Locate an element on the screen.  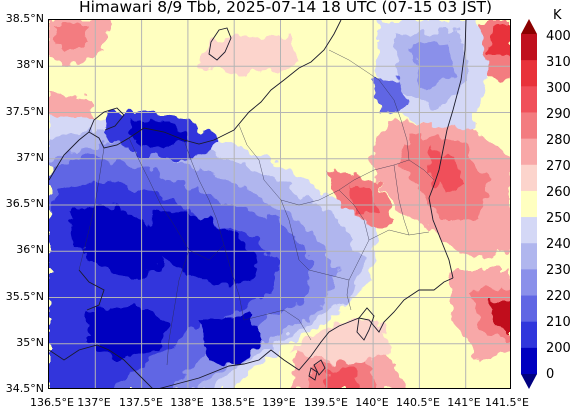
lon-label: 141.5°E is located at coordinates (507, 402).